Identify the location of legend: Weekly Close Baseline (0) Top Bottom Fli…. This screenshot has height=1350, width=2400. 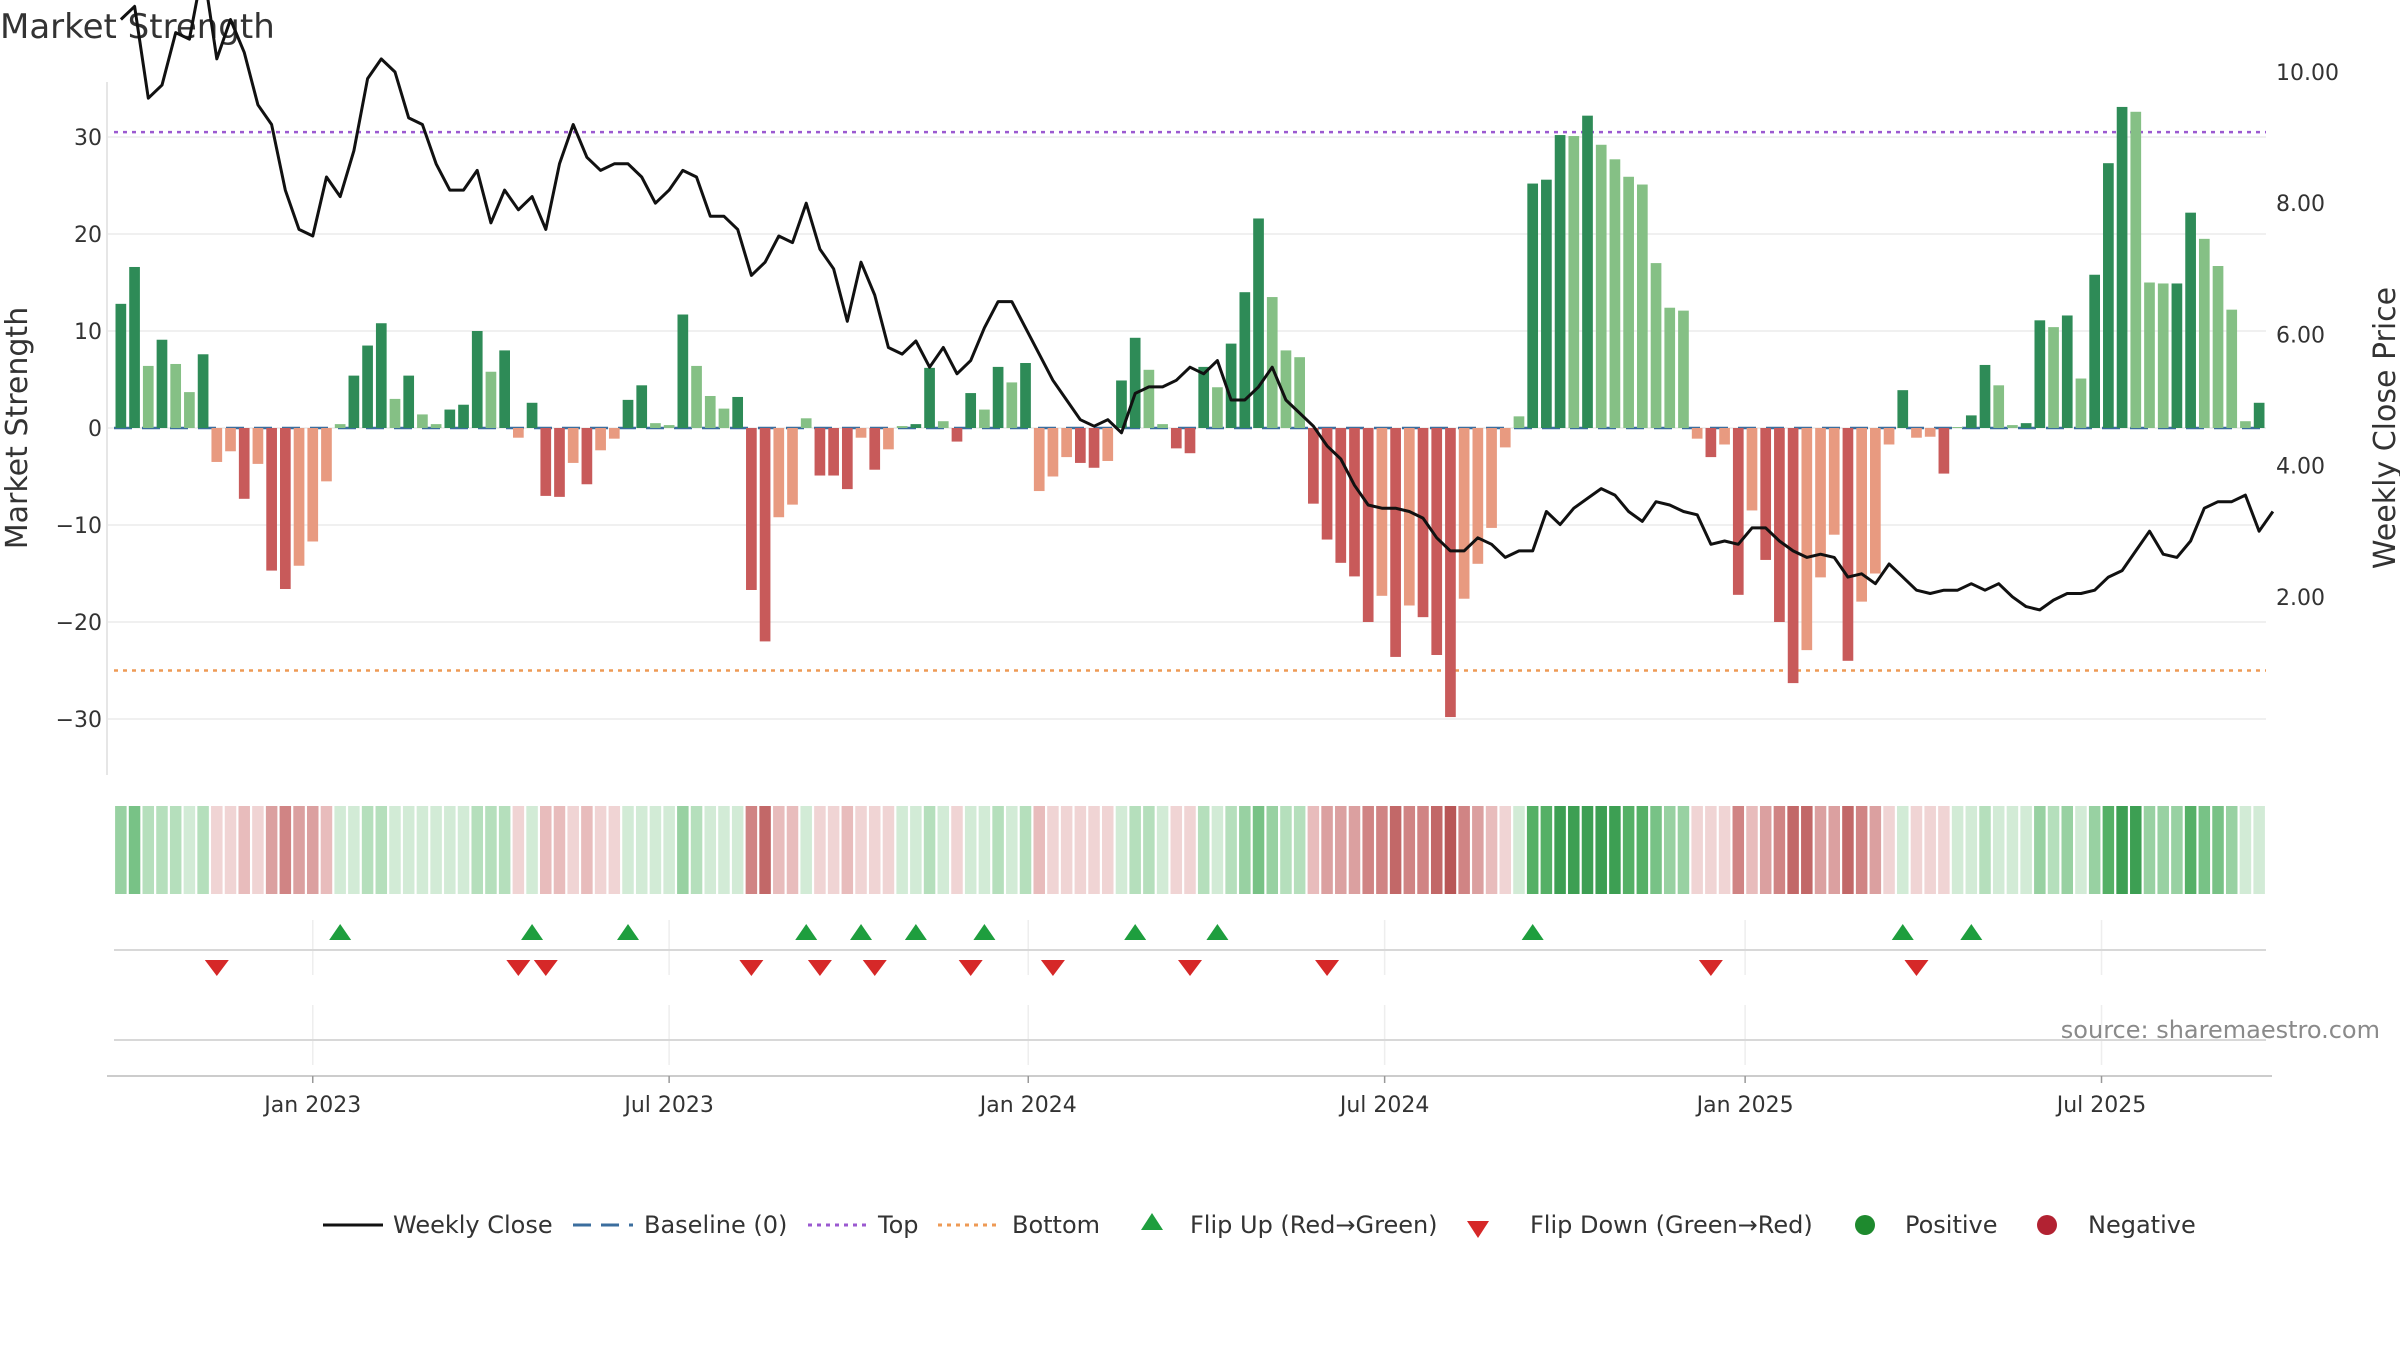
(1259, 1225).